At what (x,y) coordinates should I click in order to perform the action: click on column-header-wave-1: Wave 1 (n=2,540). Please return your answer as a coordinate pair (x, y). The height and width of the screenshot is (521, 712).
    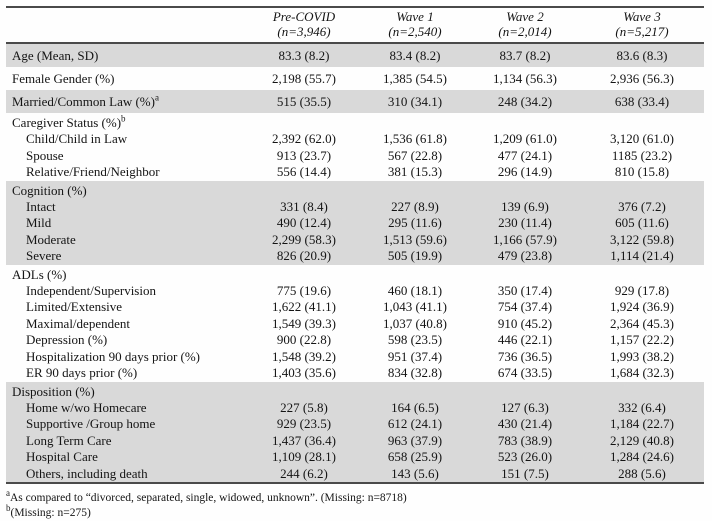
    Looking at the image, I should click on (415, 25).